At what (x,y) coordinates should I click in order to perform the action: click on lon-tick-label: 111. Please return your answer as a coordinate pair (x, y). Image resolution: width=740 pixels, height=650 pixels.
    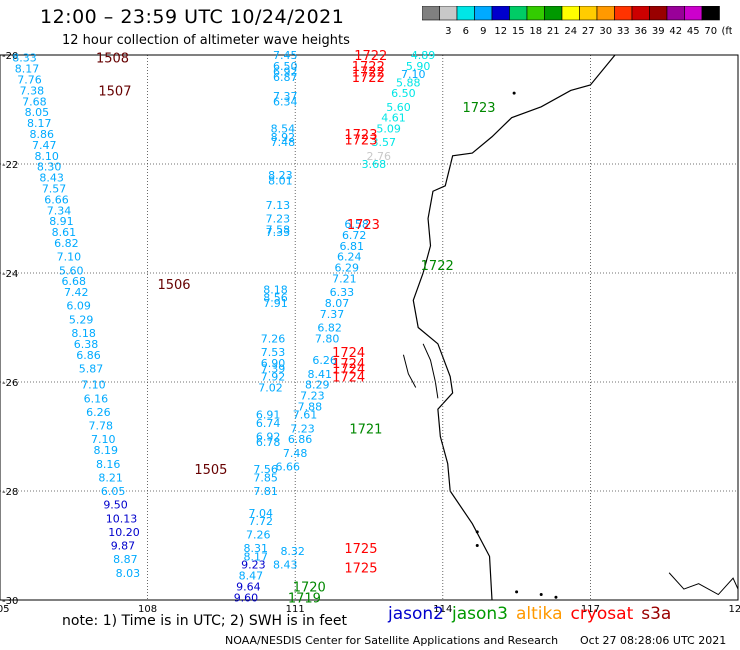
    Looking at the image, I should click on (295, 609).